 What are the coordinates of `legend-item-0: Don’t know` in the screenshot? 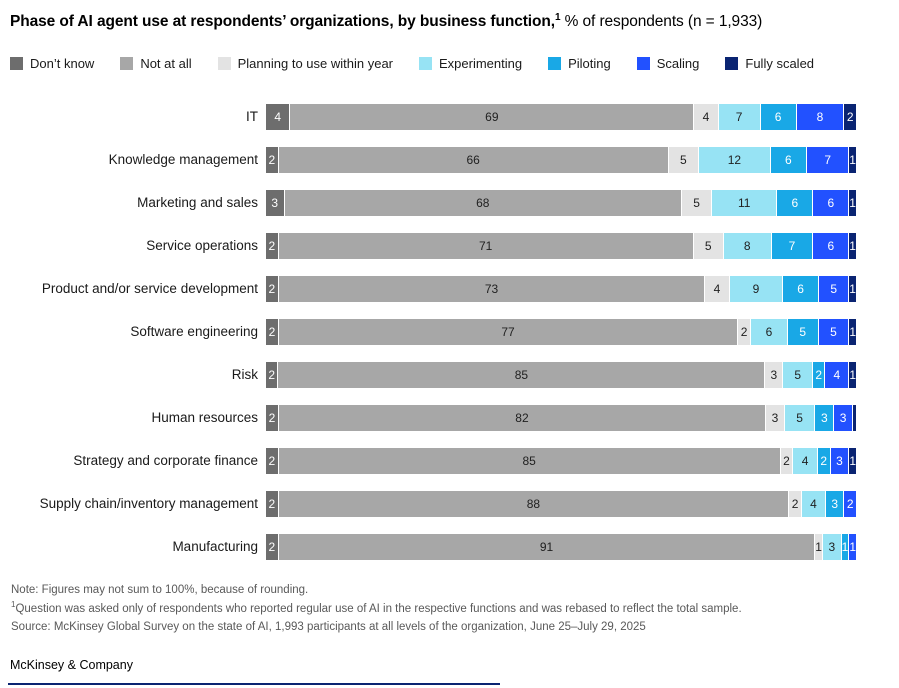 It's located at (52, 63).